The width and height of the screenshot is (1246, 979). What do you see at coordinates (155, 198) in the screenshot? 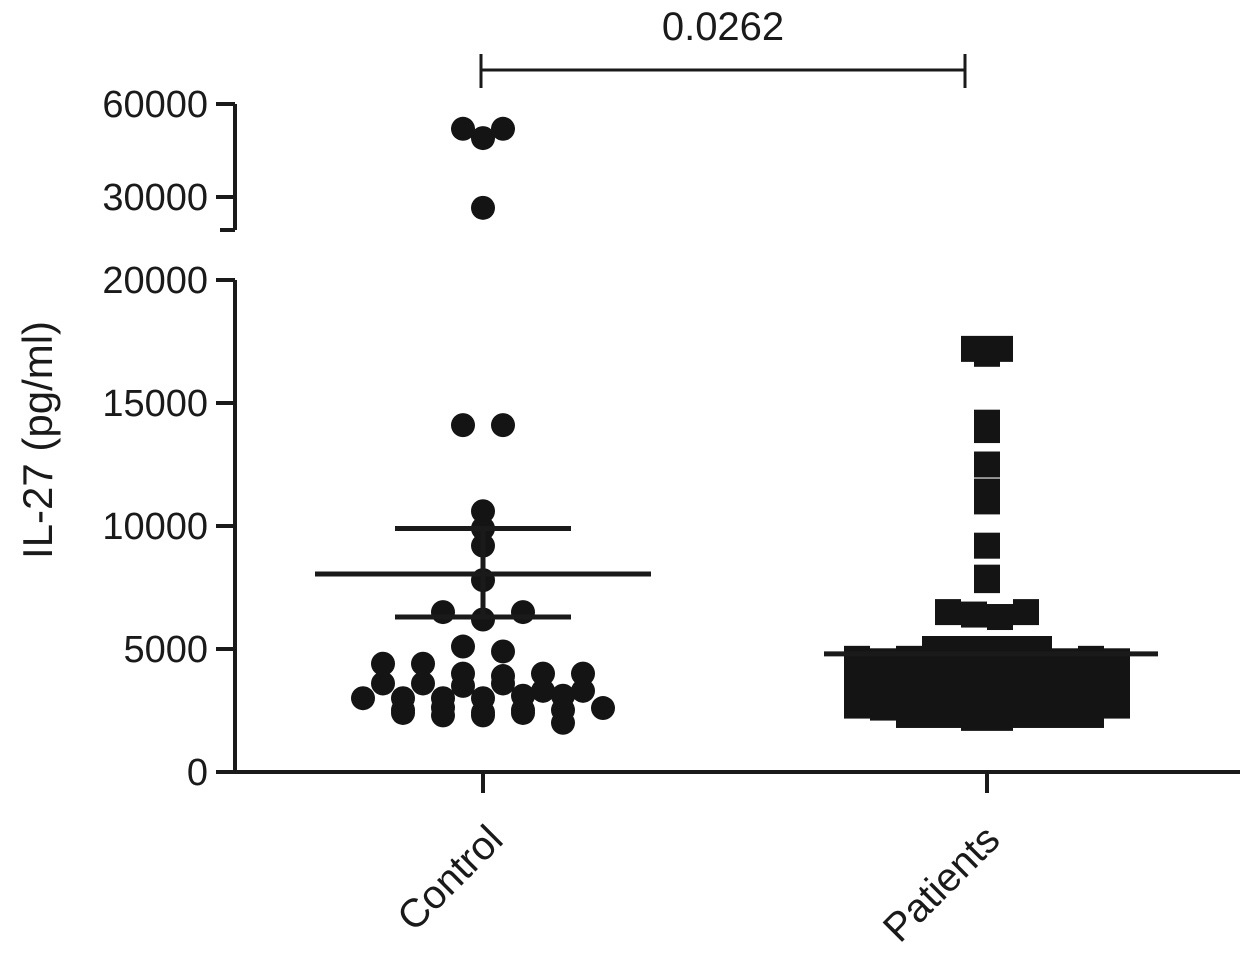
I see `y-tick-label: 30000` at bounding box center [155, 198].